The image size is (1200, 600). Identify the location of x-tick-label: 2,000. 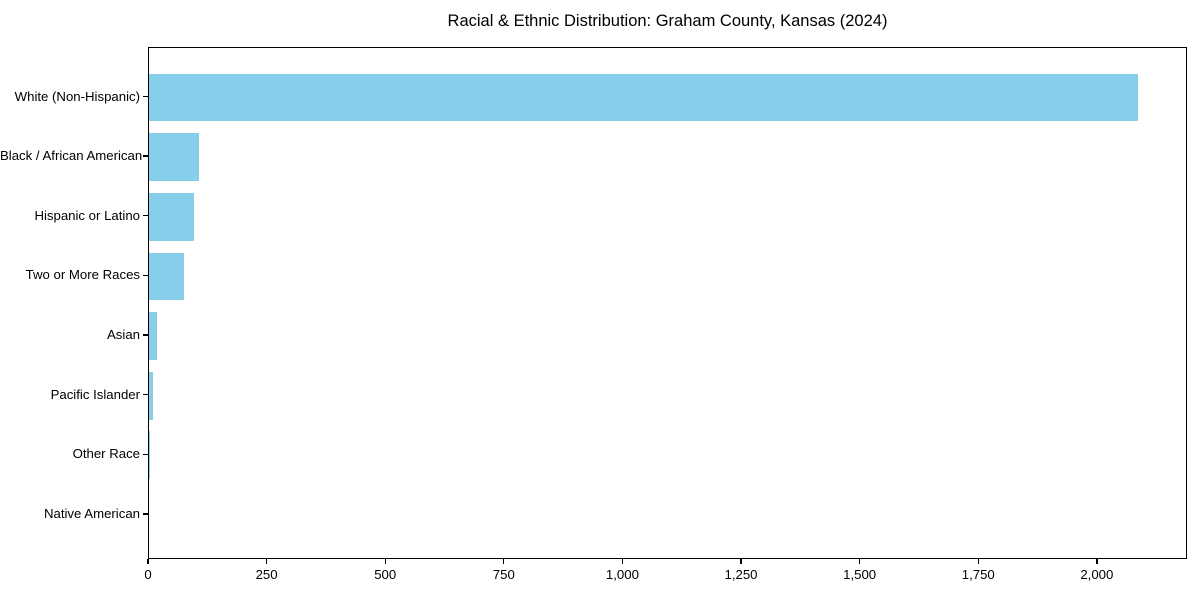
(1097, 574).